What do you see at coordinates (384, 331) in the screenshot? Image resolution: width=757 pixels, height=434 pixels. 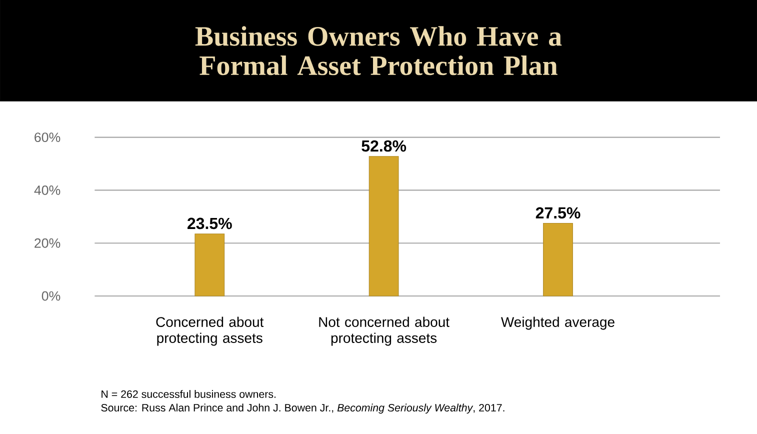 I see `x-tick-label: Not concerned about protecting assets` at bounding box center [384, 331].